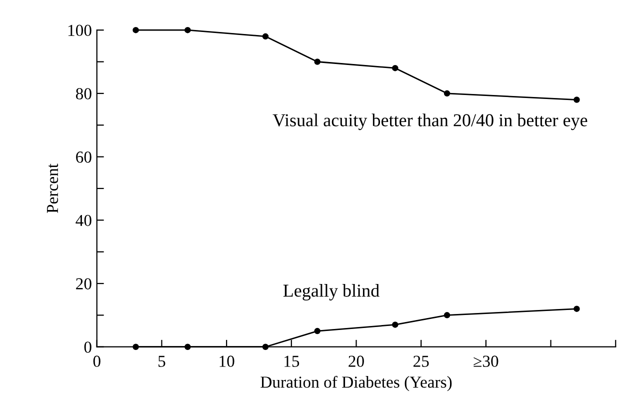 This screenshot has width=625, height=401. What do you see at coordinates (292, 361) in the screenshot?
I see `x-tick-label: 15` at bounding box center [292, 361].